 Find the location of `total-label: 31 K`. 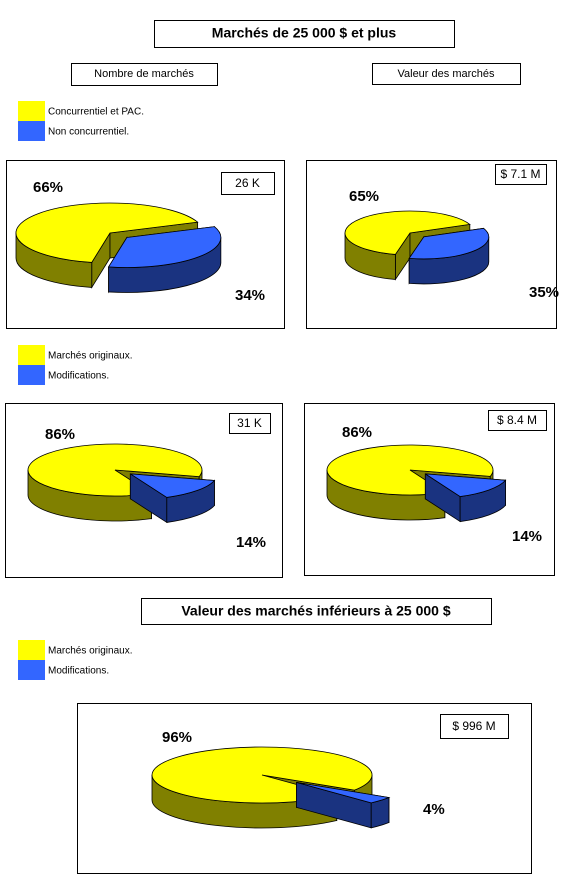

total-label: 31 K is located at coordinates (249, 423).